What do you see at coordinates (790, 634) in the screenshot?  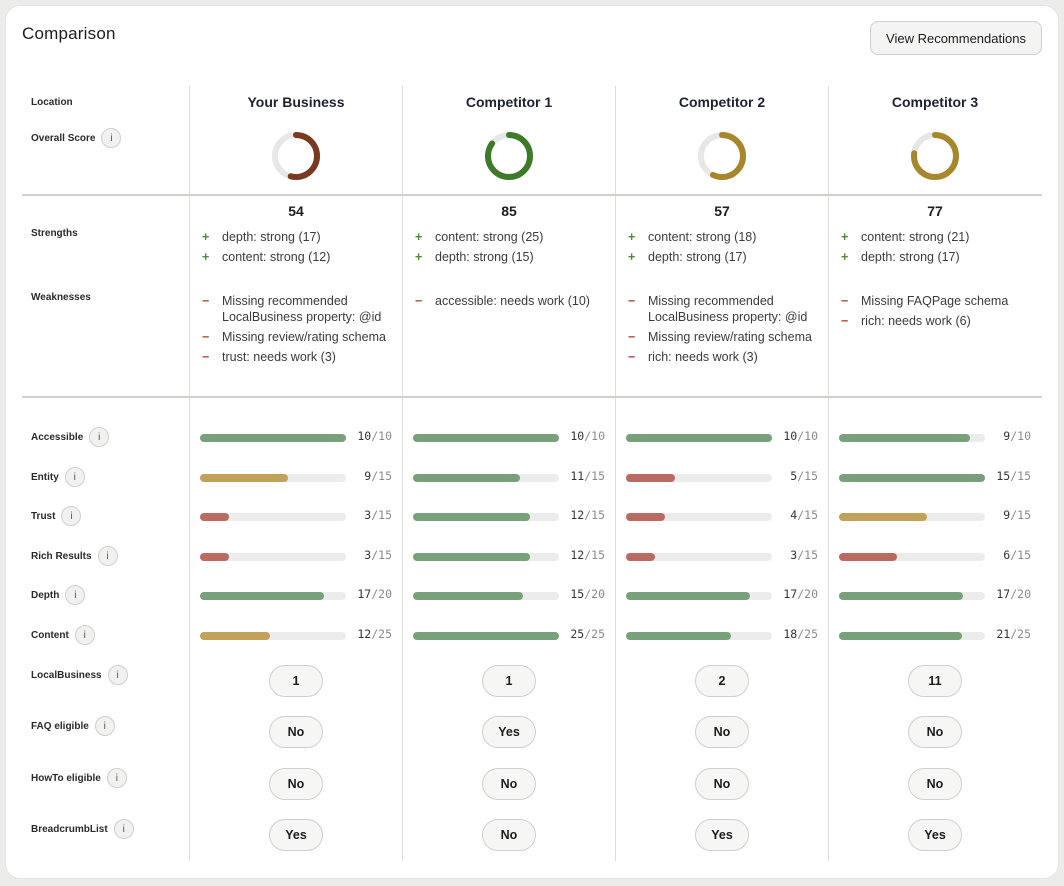 I see `metric-score: 18` at bounding box center [790, 634].